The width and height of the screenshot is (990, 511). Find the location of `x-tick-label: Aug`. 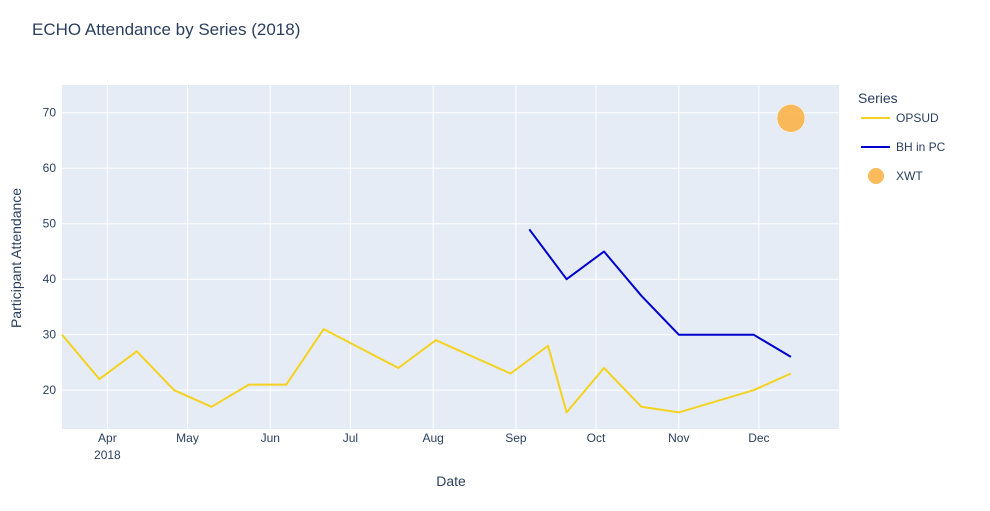

x-tick-label: Aug is located at coordinates (432, 438).